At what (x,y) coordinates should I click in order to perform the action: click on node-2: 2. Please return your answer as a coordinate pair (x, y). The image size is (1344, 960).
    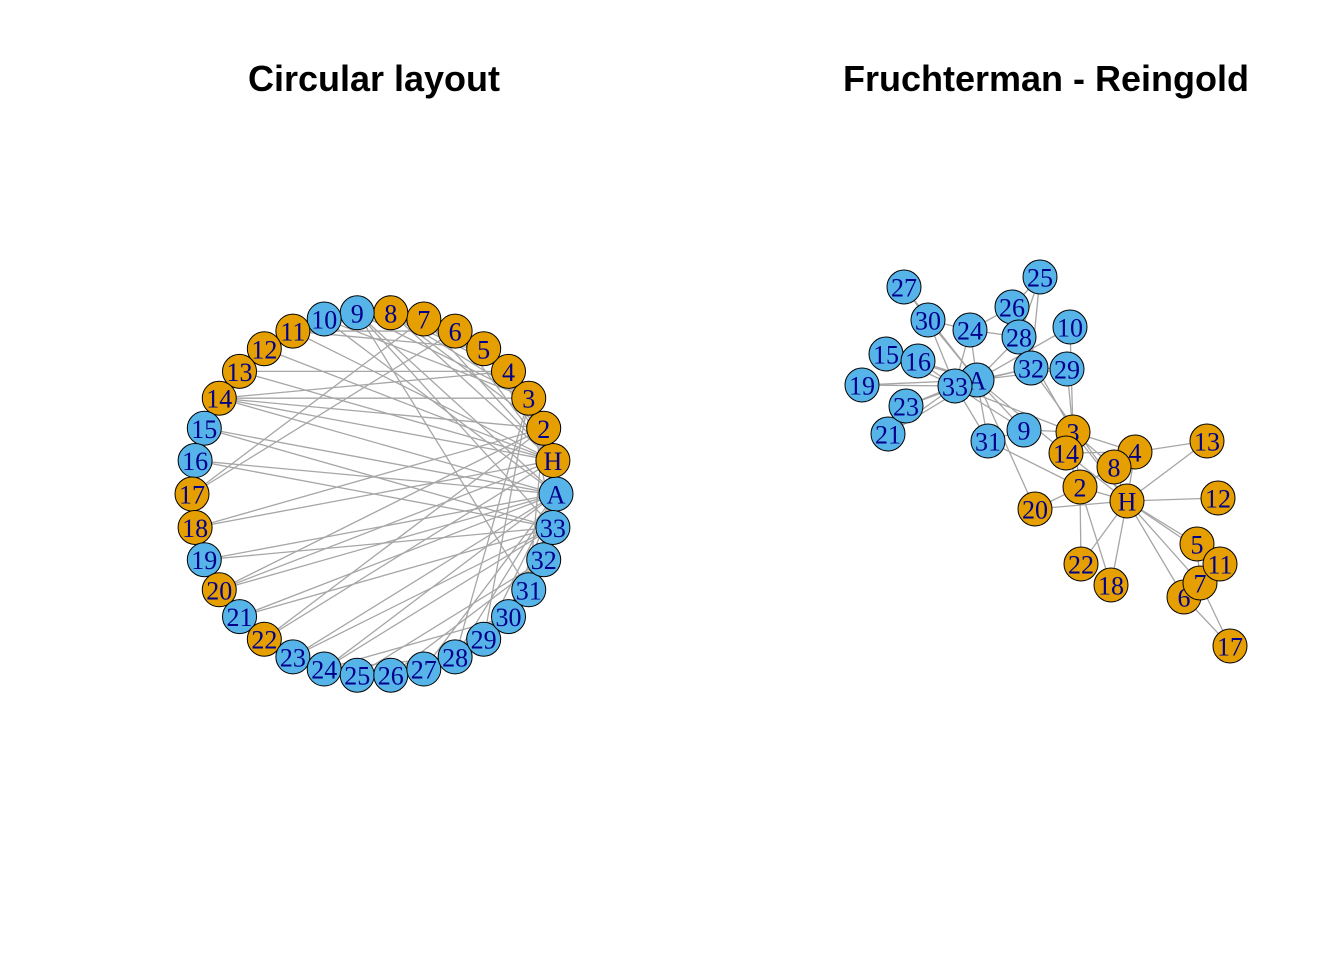
    Looking at the image, I should click on (1080, 487).